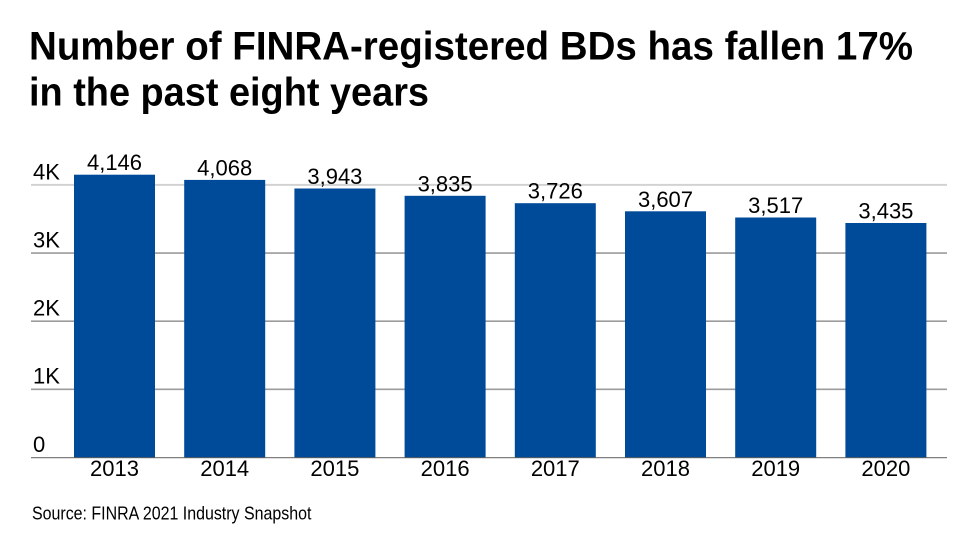  Describe the element at coordinates (775, 468) in the screenshot. I see `svg-text: 2019` at that location.